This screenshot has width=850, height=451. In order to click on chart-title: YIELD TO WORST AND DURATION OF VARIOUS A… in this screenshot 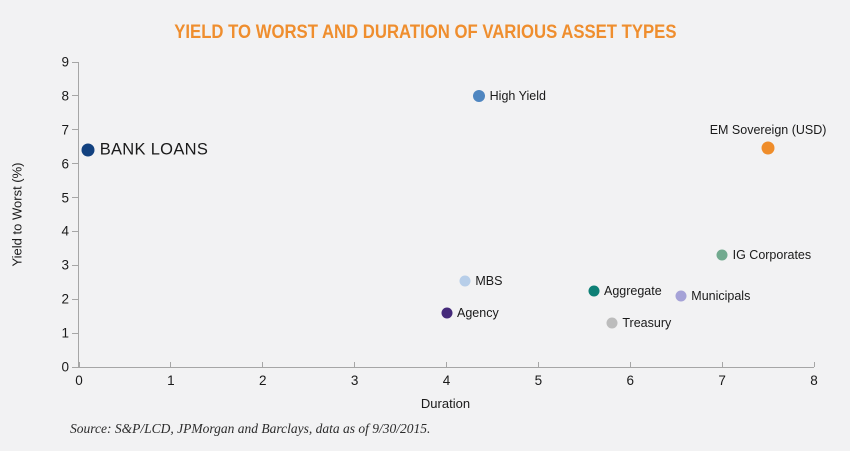, I will do `click(425, 32)`.